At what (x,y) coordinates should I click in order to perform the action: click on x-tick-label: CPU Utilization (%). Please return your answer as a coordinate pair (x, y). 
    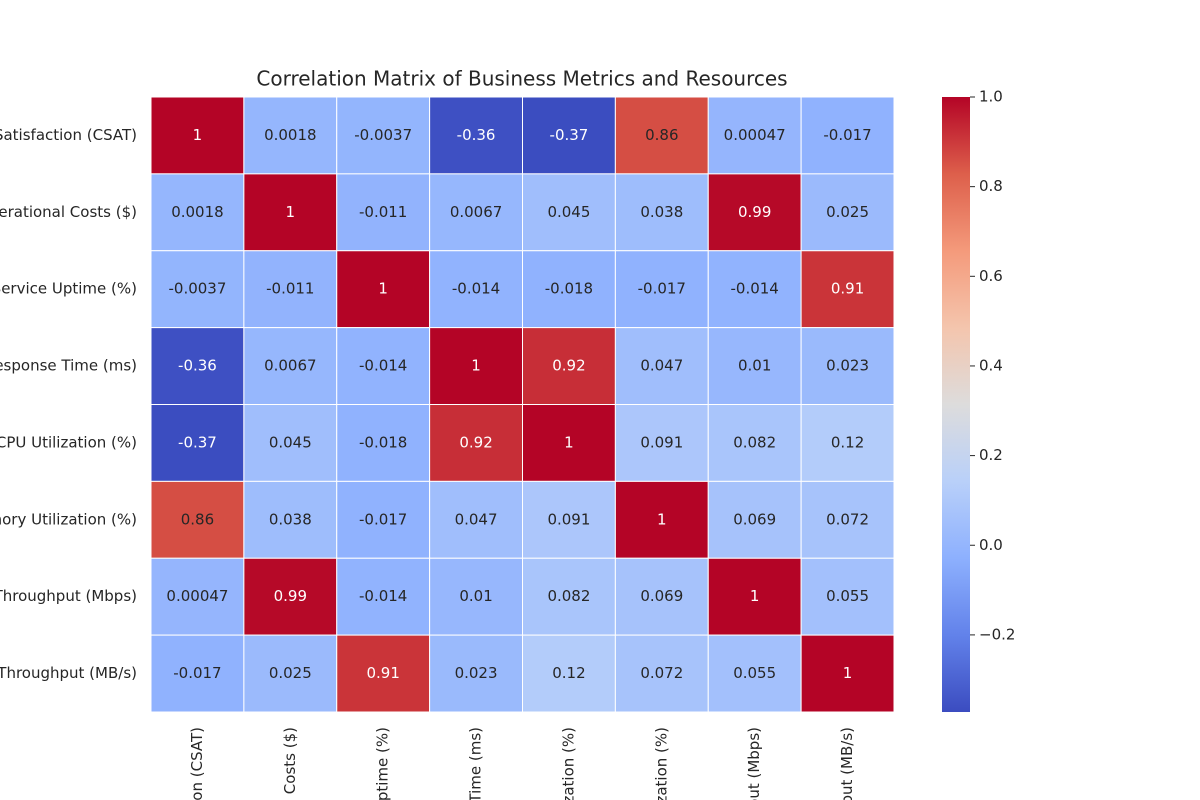
    Looking at the image, I should click on (568, 763).